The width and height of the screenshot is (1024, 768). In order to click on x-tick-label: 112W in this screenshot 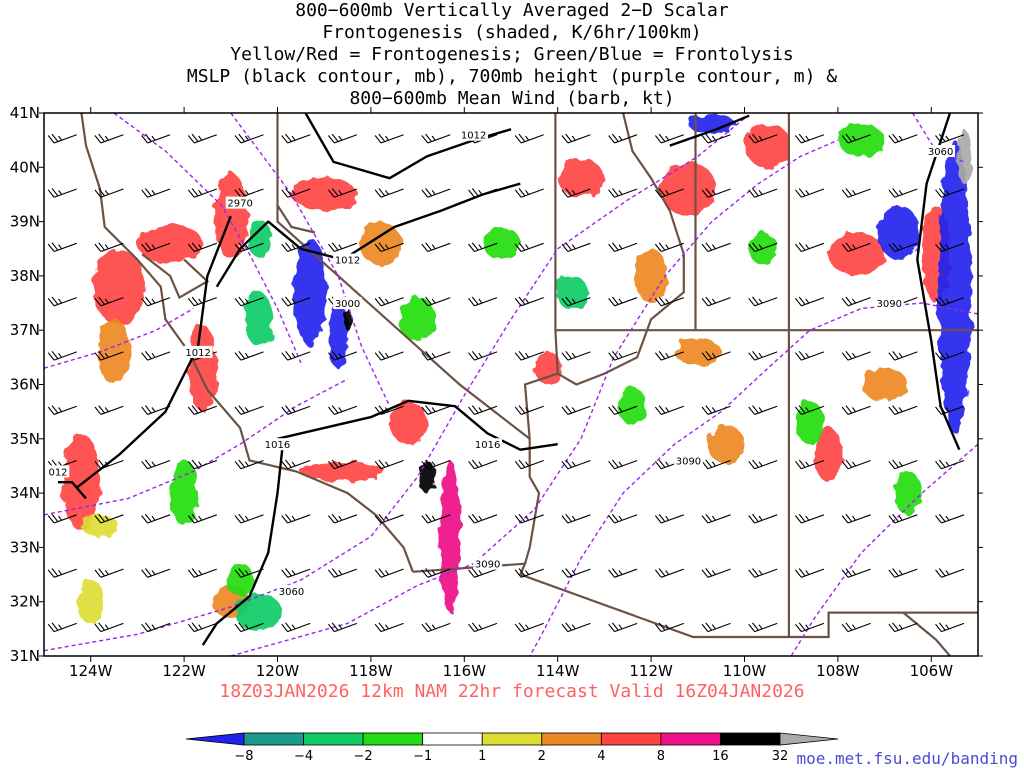, I will do `click(651, 671)`.